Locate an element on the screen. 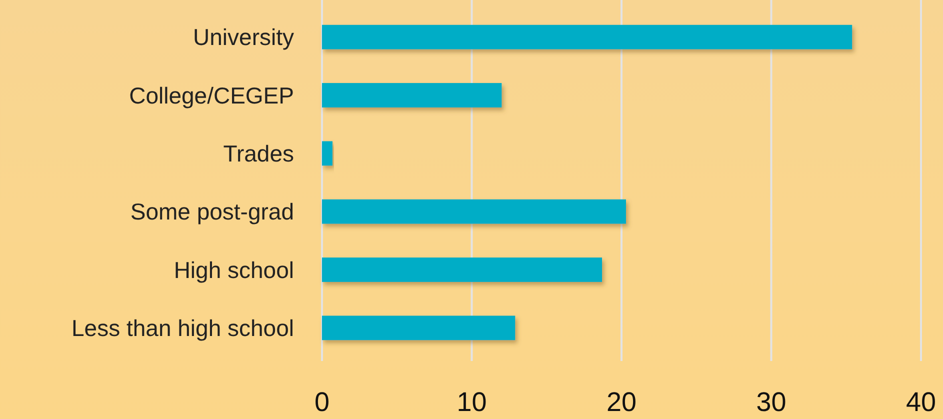 The height and width of the screenshot is (419, 943). y-tick-label: College/CEGEP is located at coordinates (211, 95).